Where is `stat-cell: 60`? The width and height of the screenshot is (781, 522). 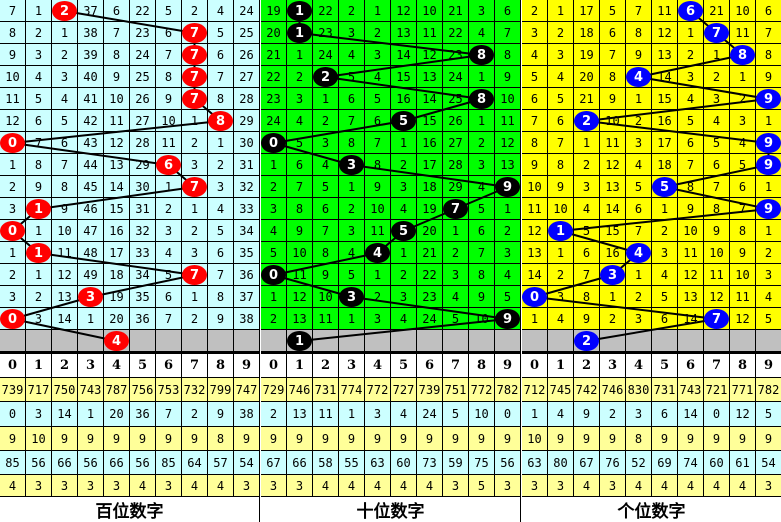
stat-cell: 60 is located at coordinates (403, 462).